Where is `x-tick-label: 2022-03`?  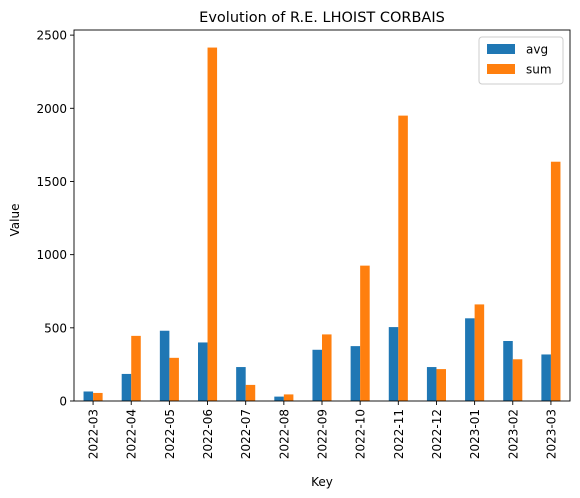 x-tick-label: 2022-03 is located at coordinates (94, 434).